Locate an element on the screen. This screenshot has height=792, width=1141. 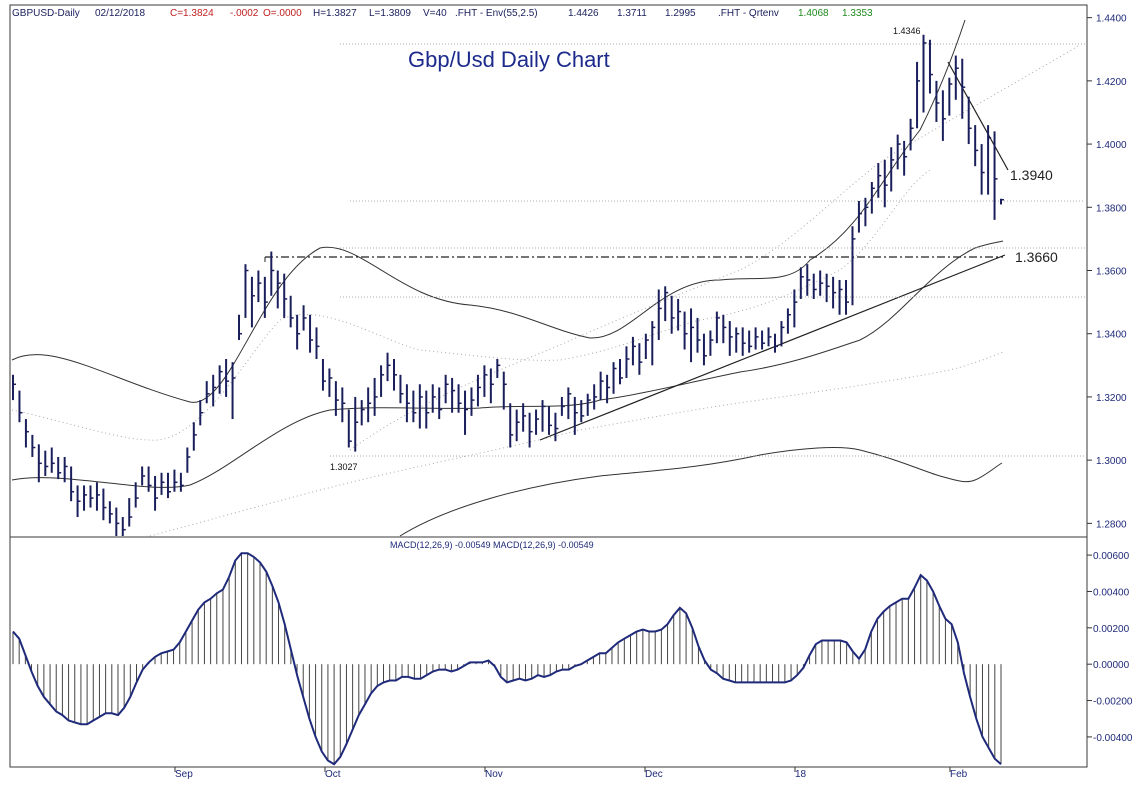
price-axis-label: 1.3200 is located at coordinates (1111, 398).